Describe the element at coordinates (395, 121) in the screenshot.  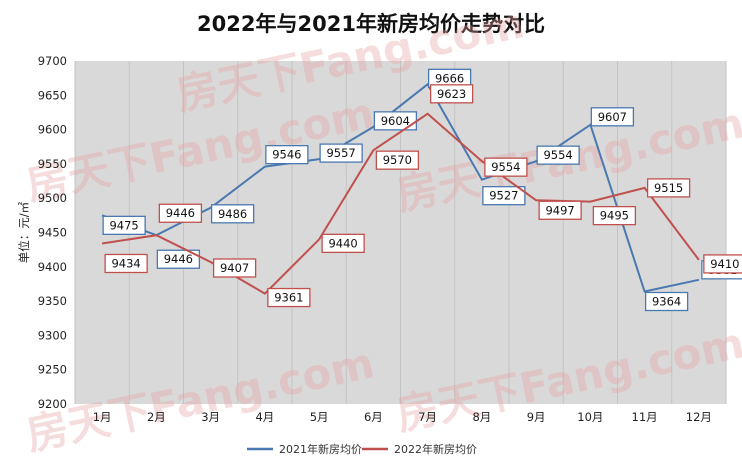
I see `data-label: 9604` at that location.